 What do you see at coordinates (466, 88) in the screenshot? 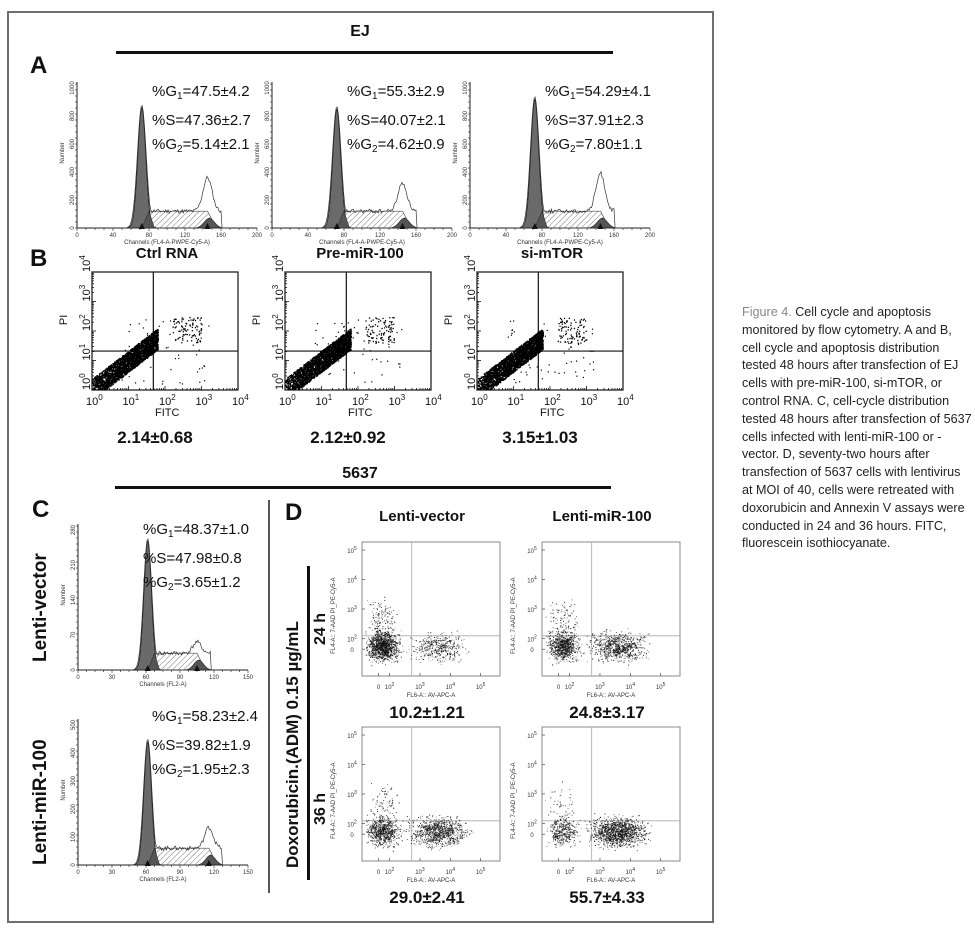
I see `y-tick-label: 1000` at bounding box center [466, 88].